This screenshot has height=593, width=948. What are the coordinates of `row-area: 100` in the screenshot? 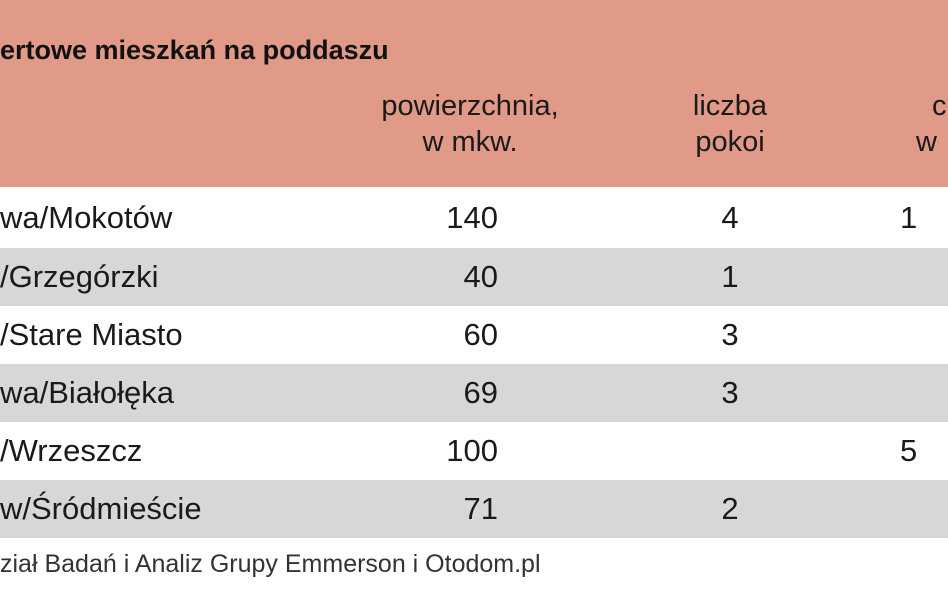 It's located at (472, 450).